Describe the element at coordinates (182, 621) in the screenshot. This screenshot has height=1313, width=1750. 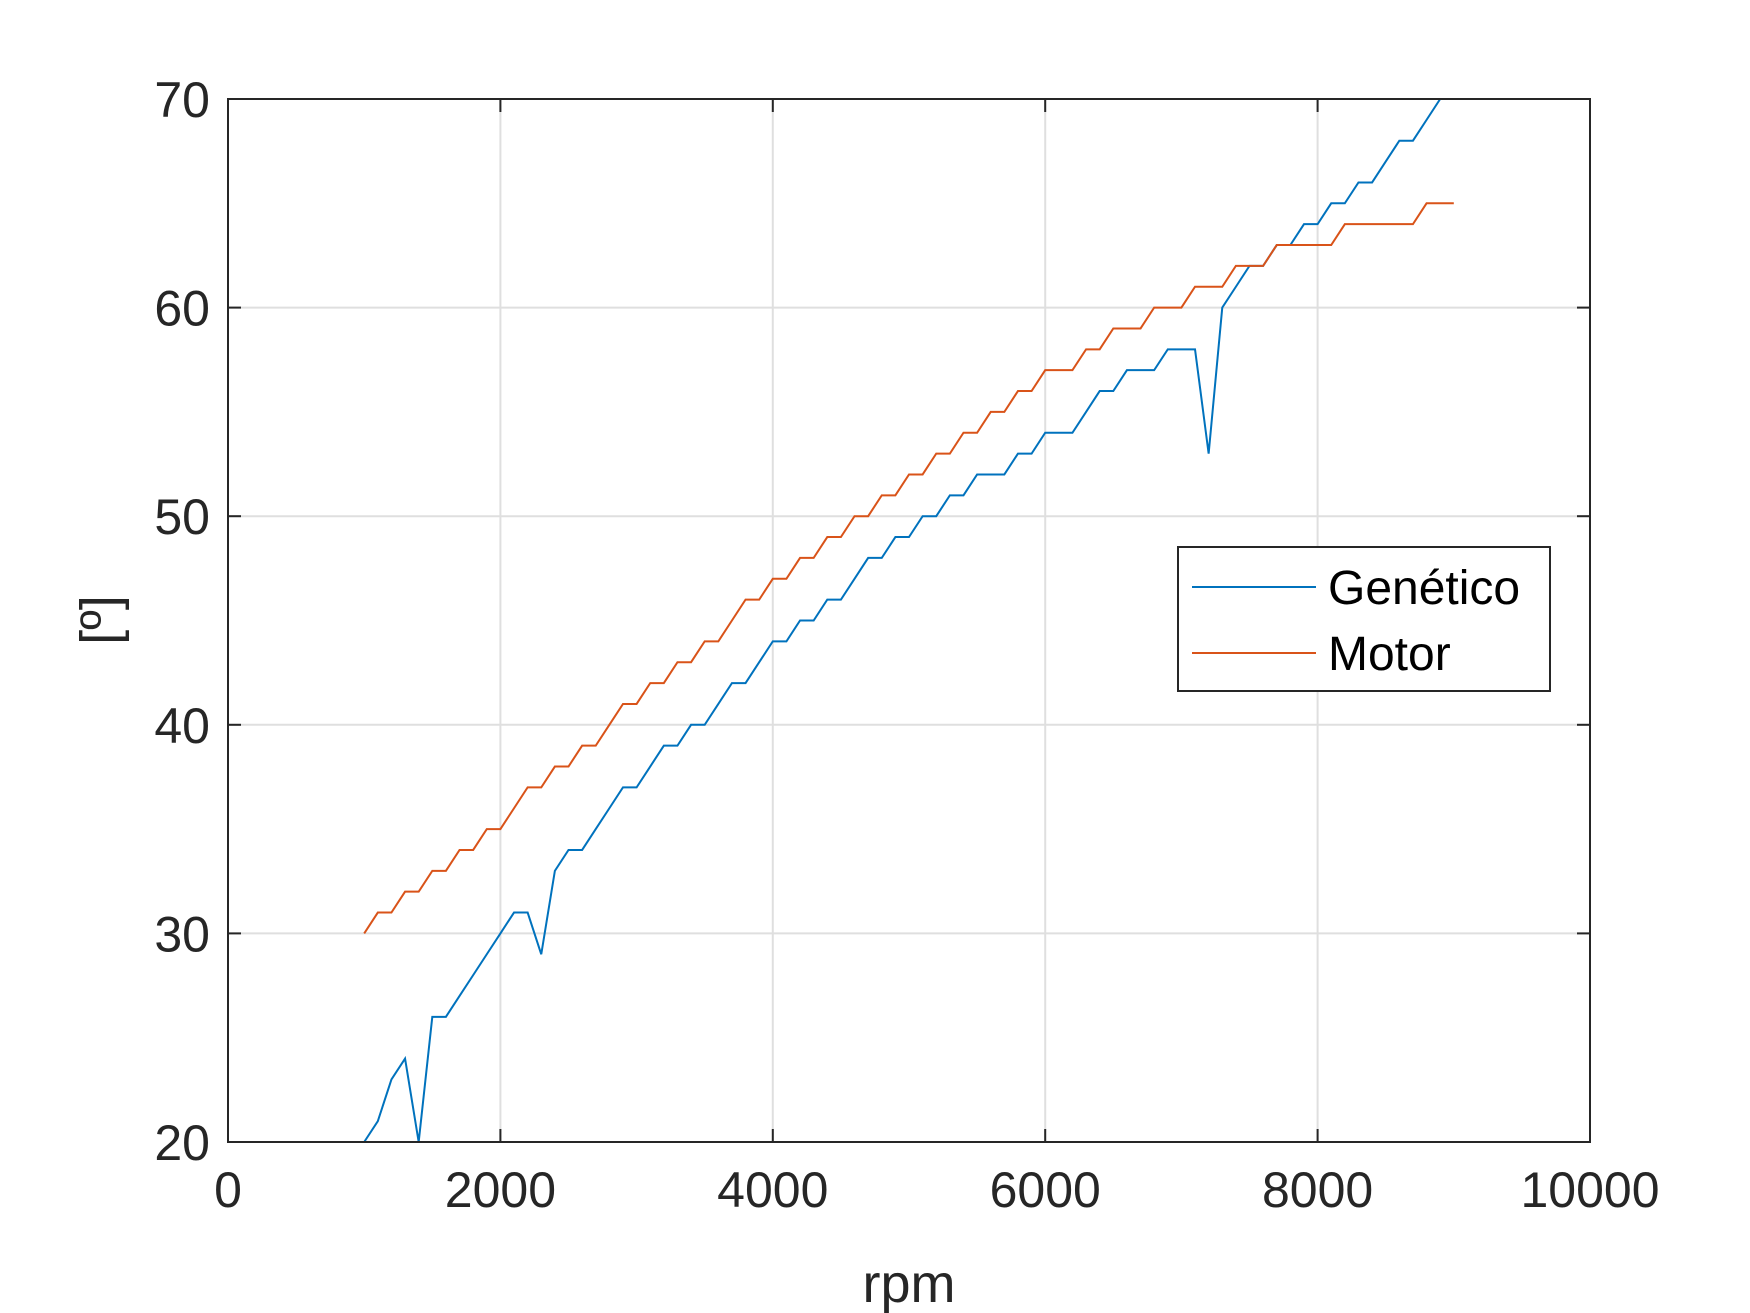
I see `y-tick-labels: 20 30 40 50 60 70` at that location.